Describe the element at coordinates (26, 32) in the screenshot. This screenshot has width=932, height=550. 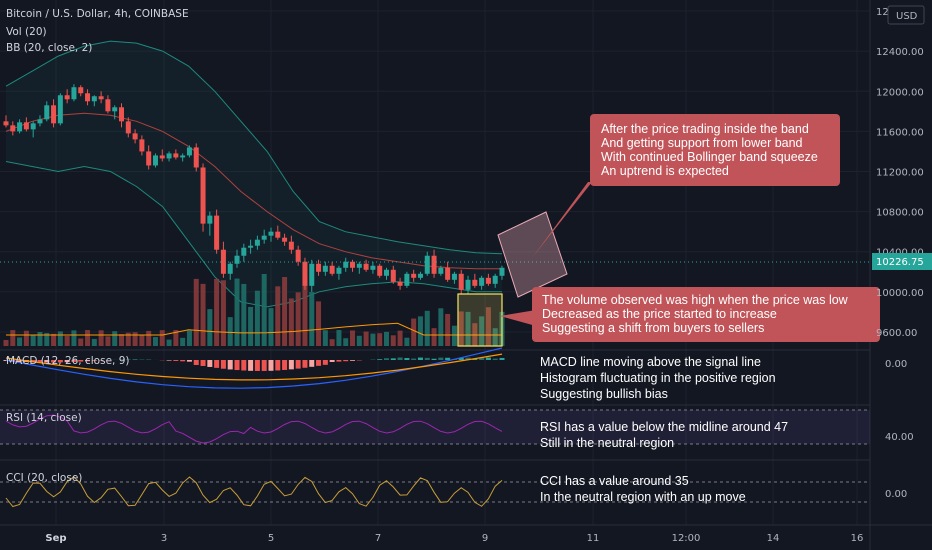
I see `volume-legend: Vol (20)` at that location.